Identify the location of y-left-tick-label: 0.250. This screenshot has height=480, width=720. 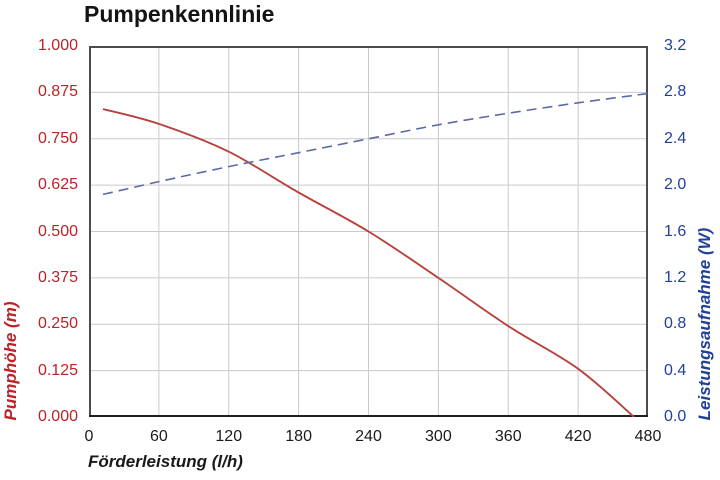
(57, 324).